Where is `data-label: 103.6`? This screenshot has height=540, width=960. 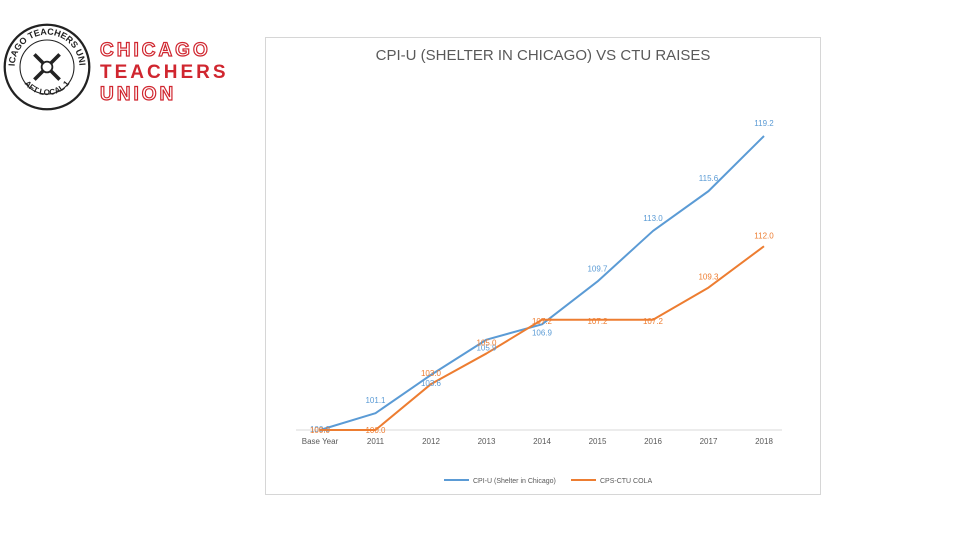 data-label: 103.6 is located at coordinates (431, 383).